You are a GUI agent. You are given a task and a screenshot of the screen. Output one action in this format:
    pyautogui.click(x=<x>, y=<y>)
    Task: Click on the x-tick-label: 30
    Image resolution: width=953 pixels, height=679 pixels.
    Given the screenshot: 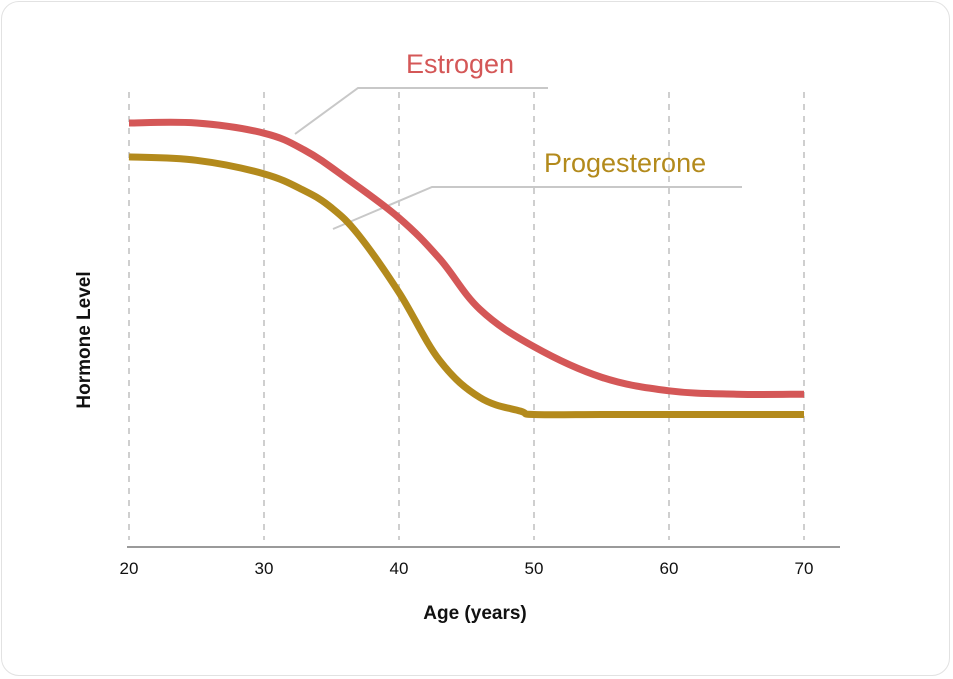 What is the action you would take?
    pyautogui.click(x=264, y=568)
    